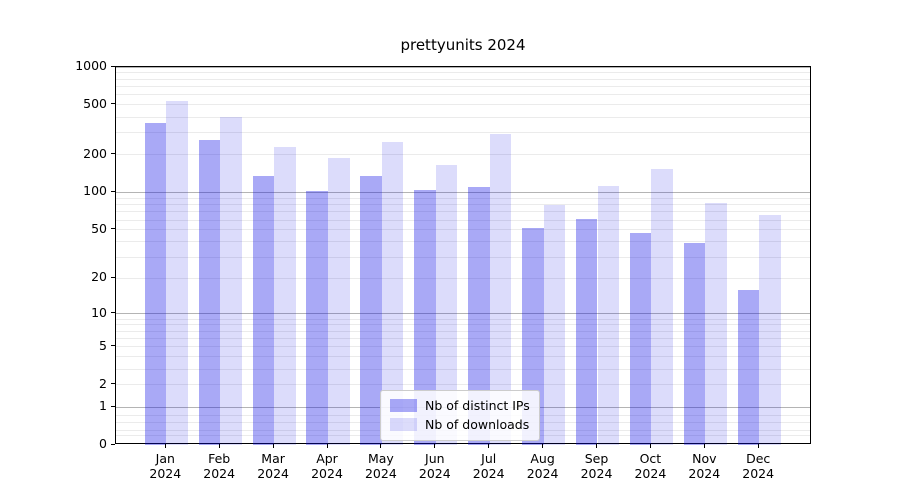 Image resolution: width=900 pixels, height=500 pixels. What do you see at coordinates (91, 65) in the screenshot?
I see `y-tick-label: 1000` at bounding box center [91, 65].